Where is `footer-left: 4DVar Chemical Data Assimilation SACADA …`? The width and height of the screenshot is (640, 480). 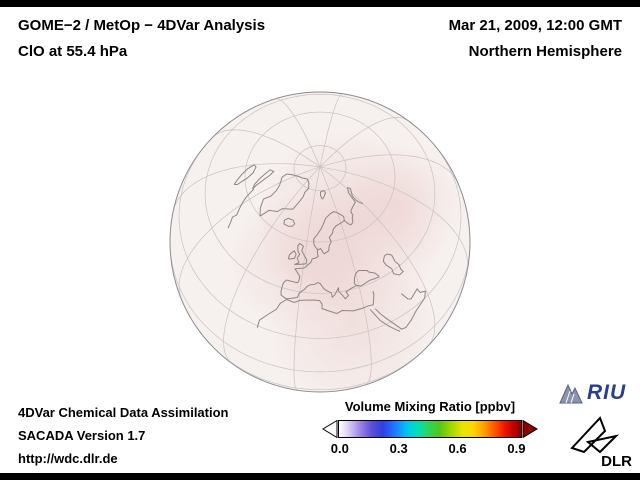
footer-left: 4DVar Chemical Data Assimilation SACADA … is located at coordinates (123, 435).